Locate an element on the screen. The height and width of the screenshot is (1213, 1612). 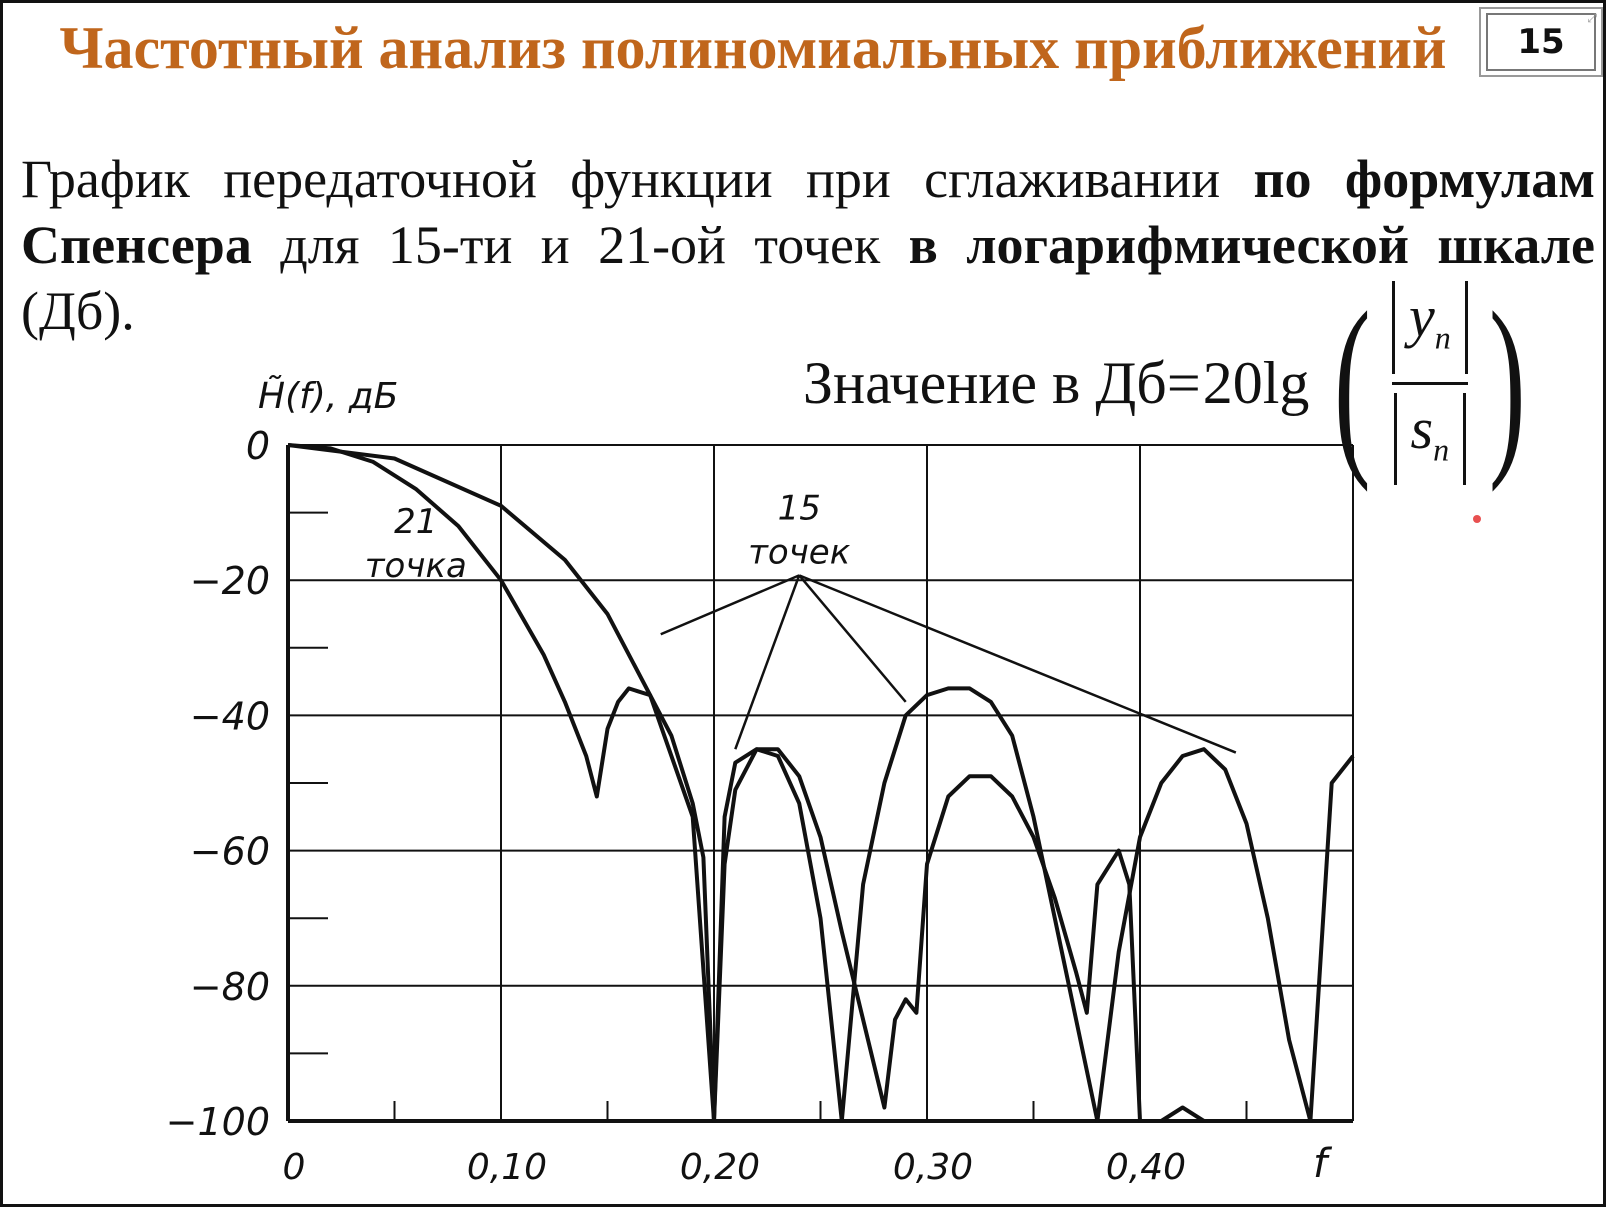
denominator-var: s is located at coordinates (1422, 428).